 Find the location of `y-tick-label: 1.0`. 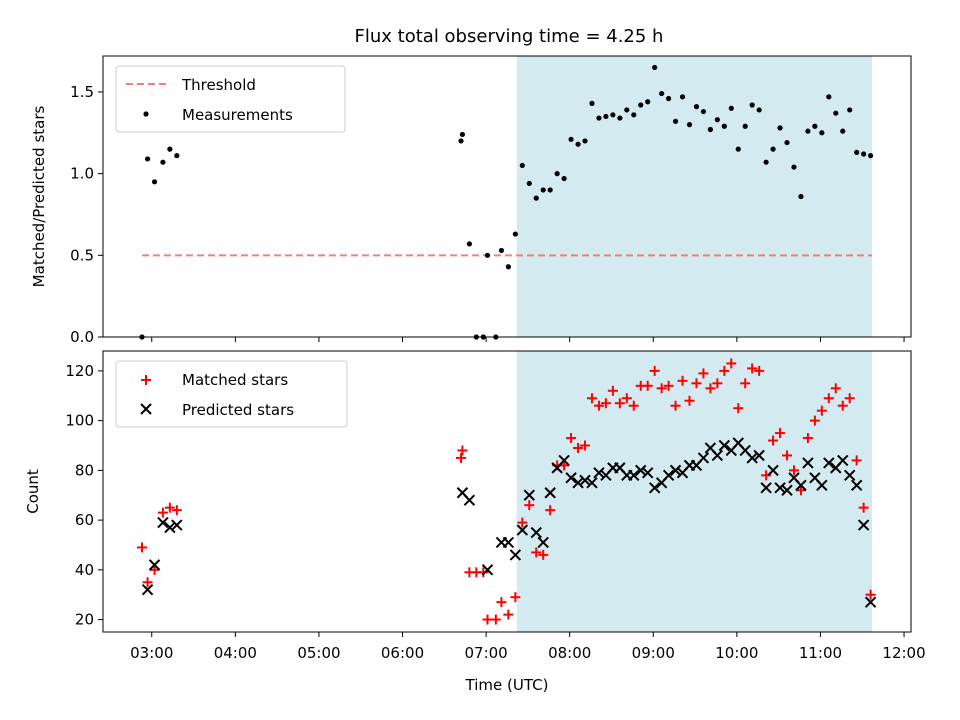

y-tick-label: 1.0 is located at coordinates (82, 174).